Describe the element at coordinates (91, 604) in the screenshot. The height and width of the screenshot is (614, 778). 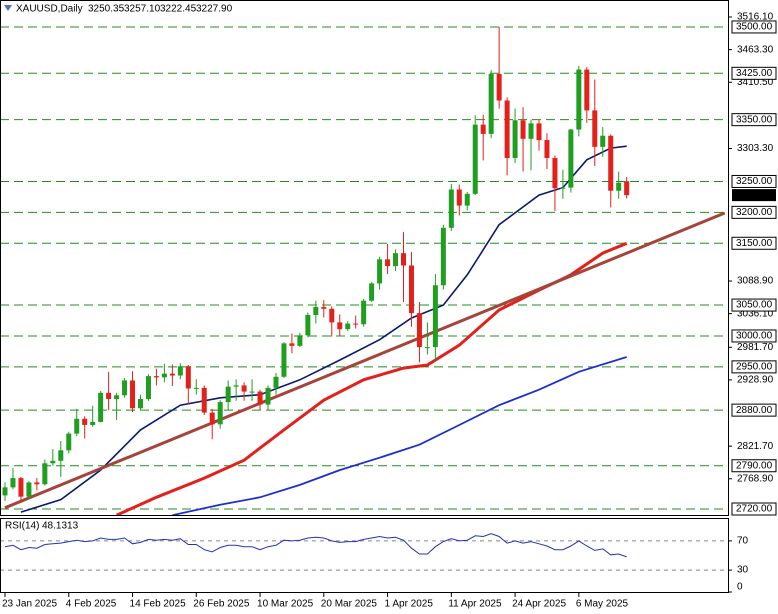
I see `x-tick-label: 4 Feb 2025` at that location.